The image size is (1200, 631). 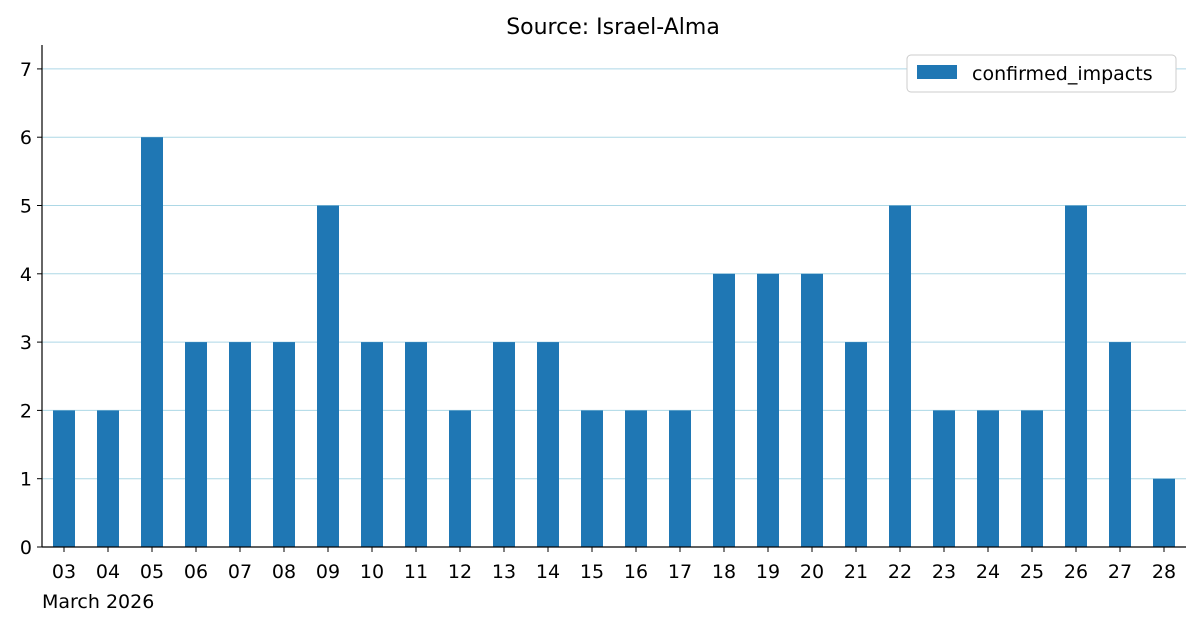 What do you see at coordinates (26, 138) in the screenshot?
I see `y-tick-label: 6` at bounding box center [26, 138].